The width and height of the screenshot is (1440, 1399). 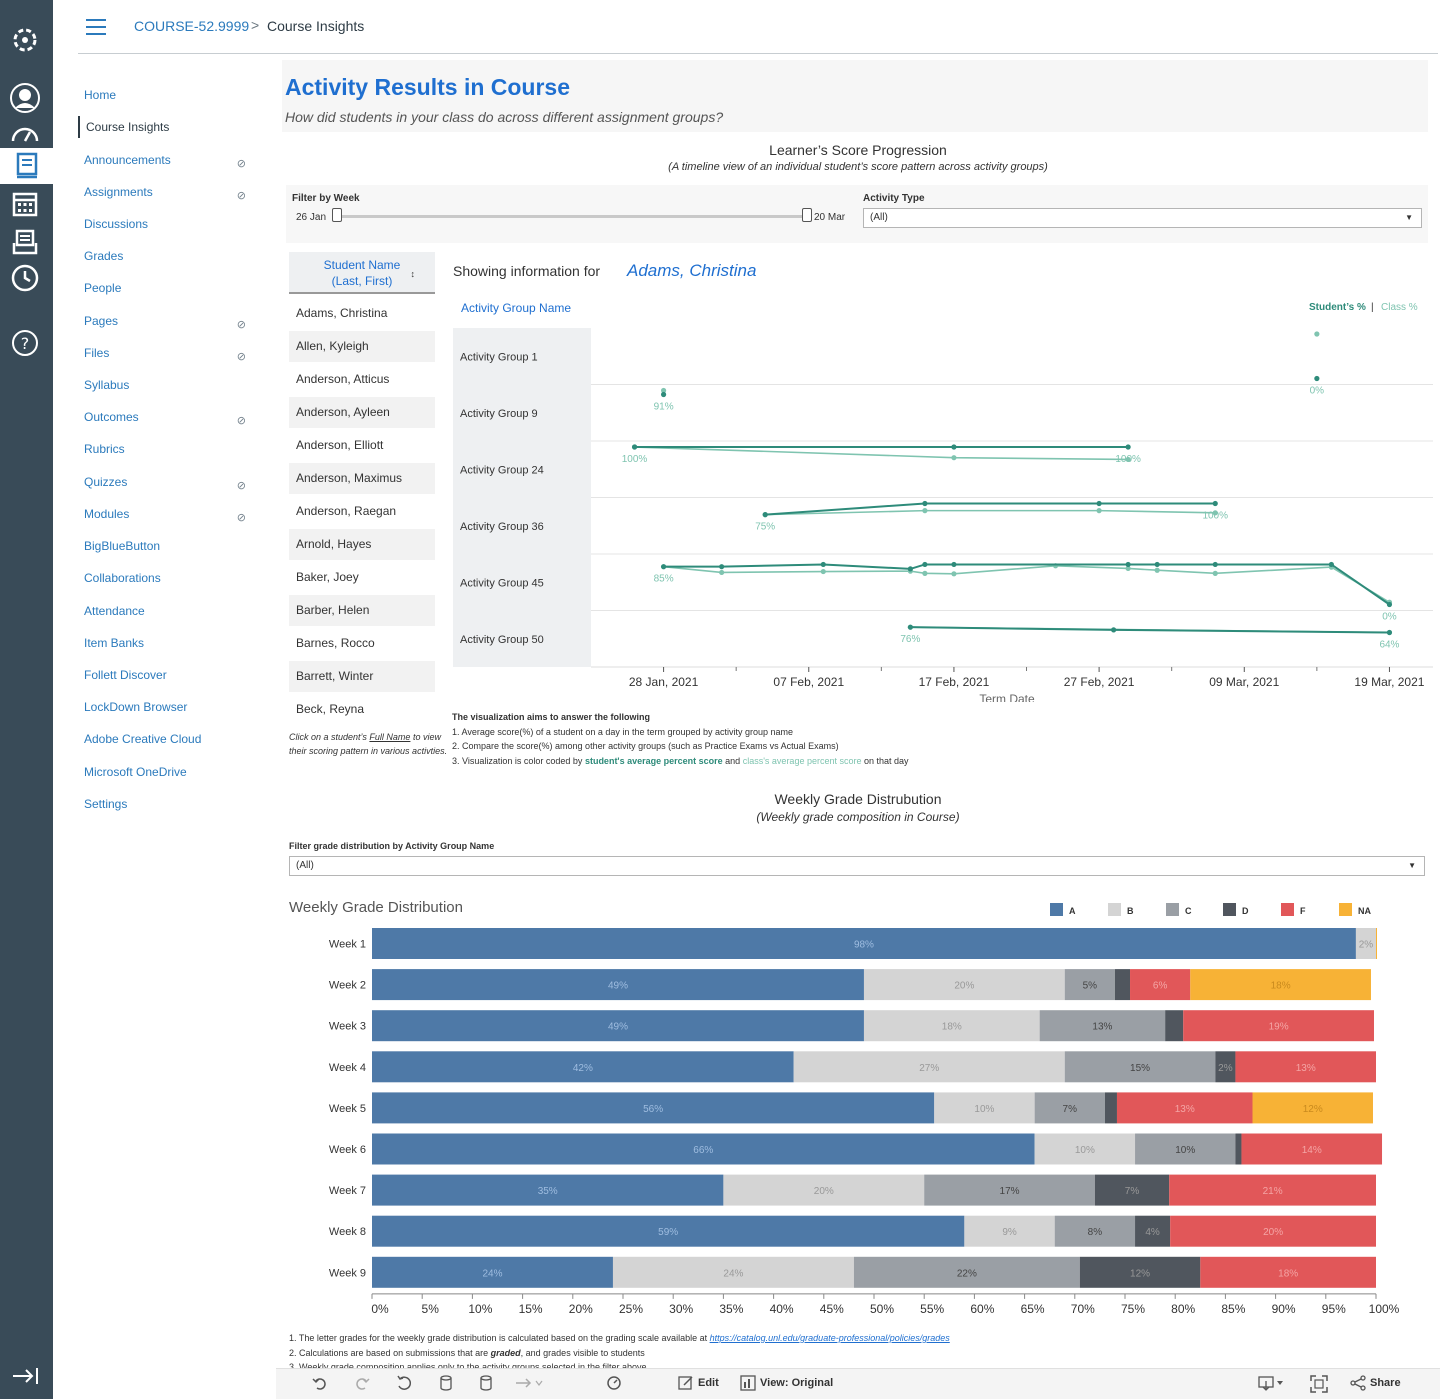 What do you see at coordinates (346, 511) in the screenshot?
I see `student-row: Anderson, Raegan` at bounding box center [346, 511].